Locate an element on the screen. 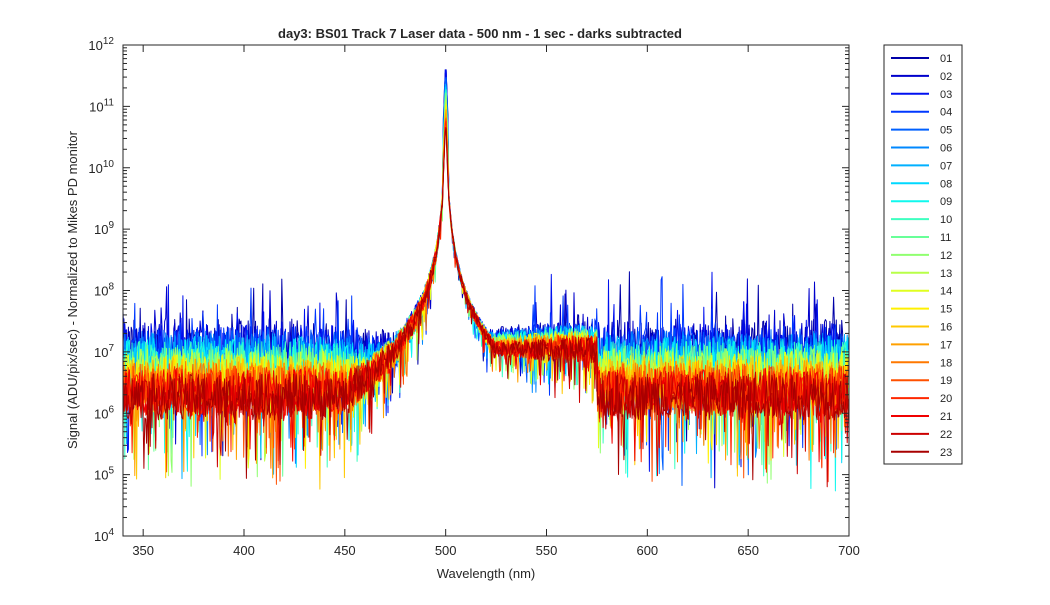 This screenshot has width=1050, height=605. legend-label-20: 20 is located at coordinates (946, 399).